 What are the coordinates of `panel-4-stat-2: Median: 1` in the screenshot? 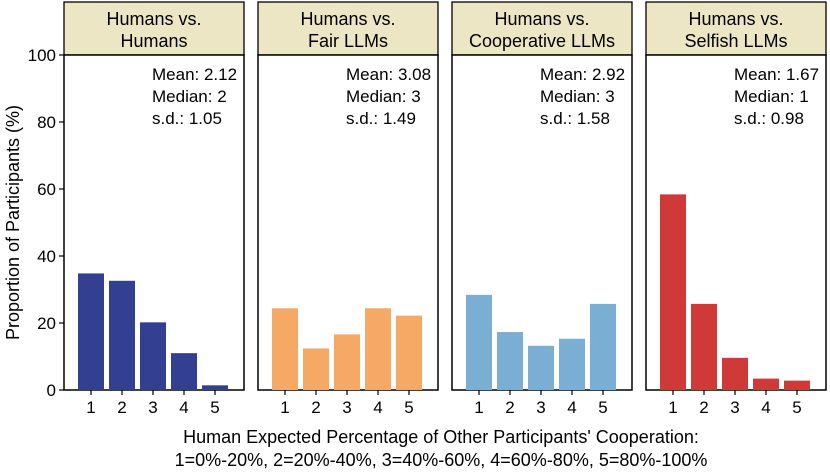 It's located at (771, 96).